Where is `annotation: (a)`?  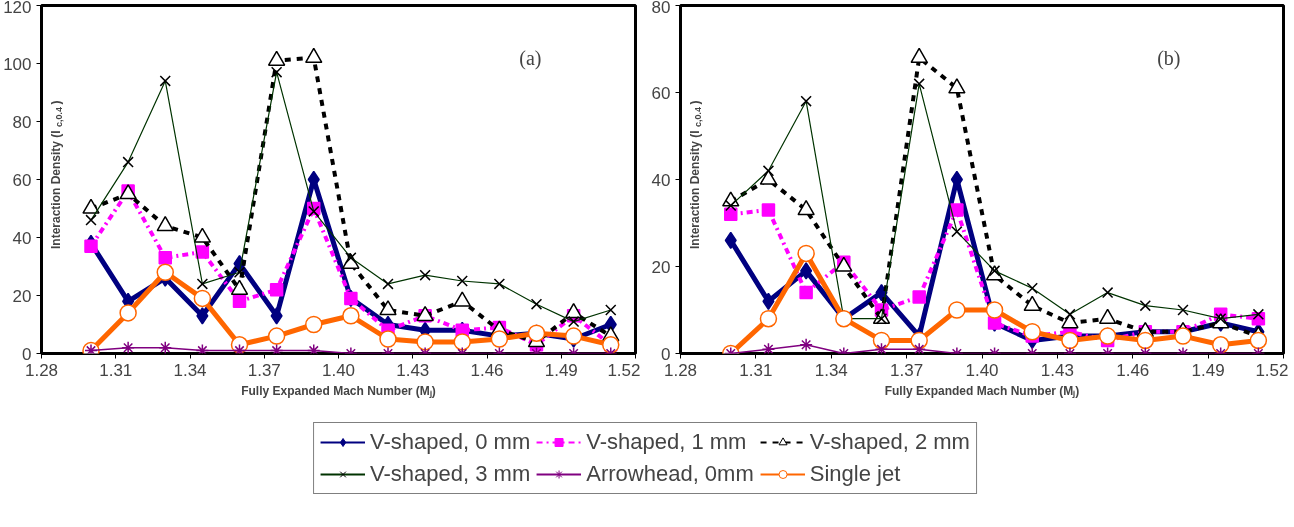 annotation: (a) is located at coordinates (530, 58).